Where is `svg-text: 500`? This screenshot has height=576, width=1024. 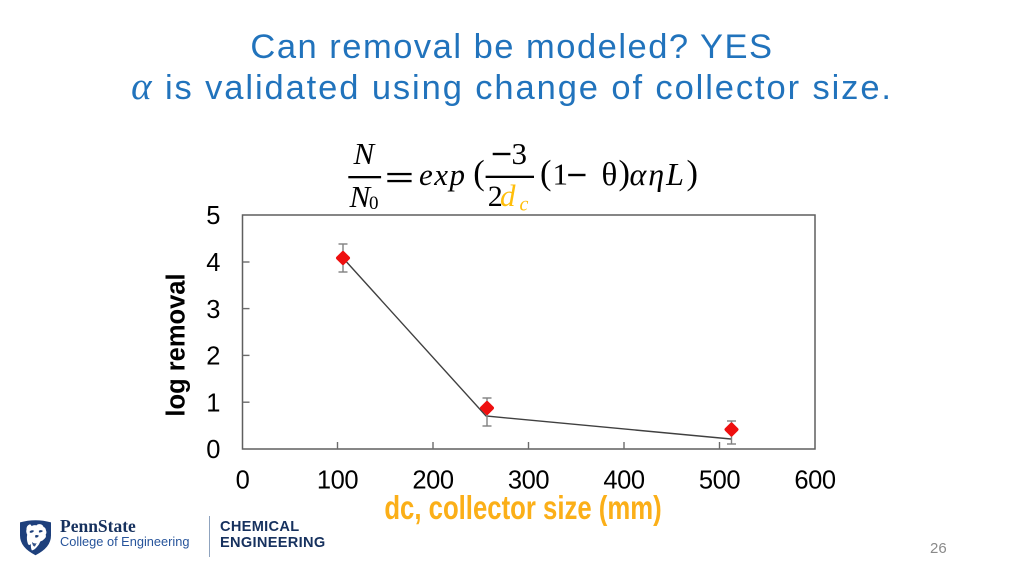 svg-text: 500 is located at coordinates (720, 480).